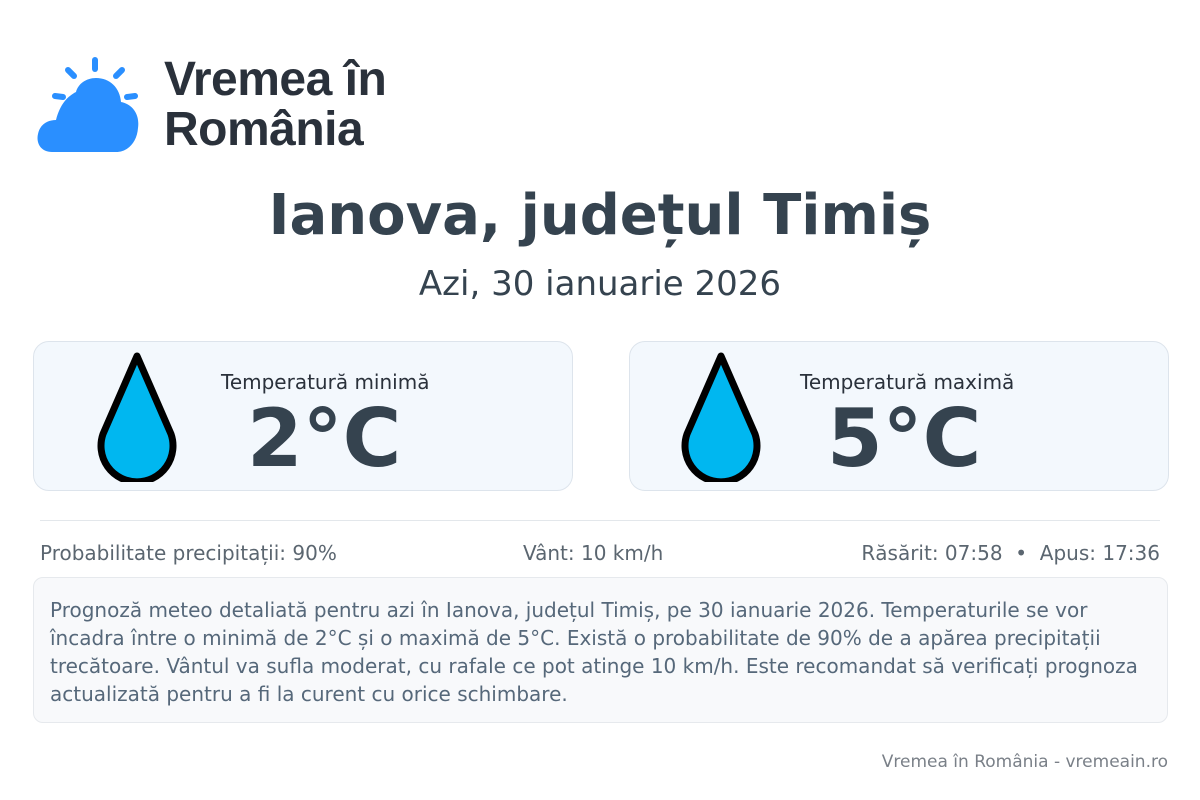 The height and width of the screenshot is (800, 1200). I want to click on max-temp-card: Temperatură maximă 5°C, so click(899, 416).